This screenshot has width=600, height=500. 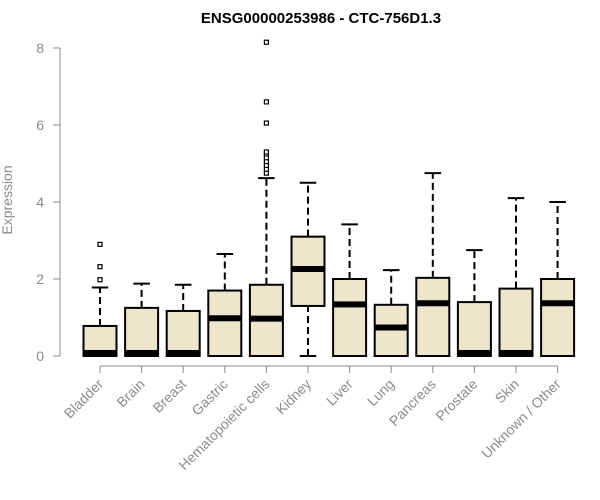 I want to click on box-pancreas, so click(x=433, y=264).